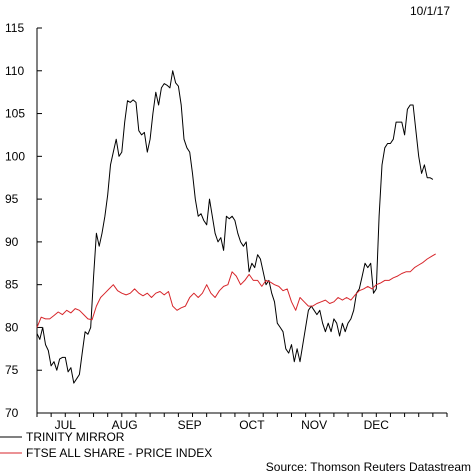 Image resolution: width=475 pixels, height=476 pixels. I want to click on y-axis: 70 75 80 85 90 95 100 105 110 115, so click(23, 220).